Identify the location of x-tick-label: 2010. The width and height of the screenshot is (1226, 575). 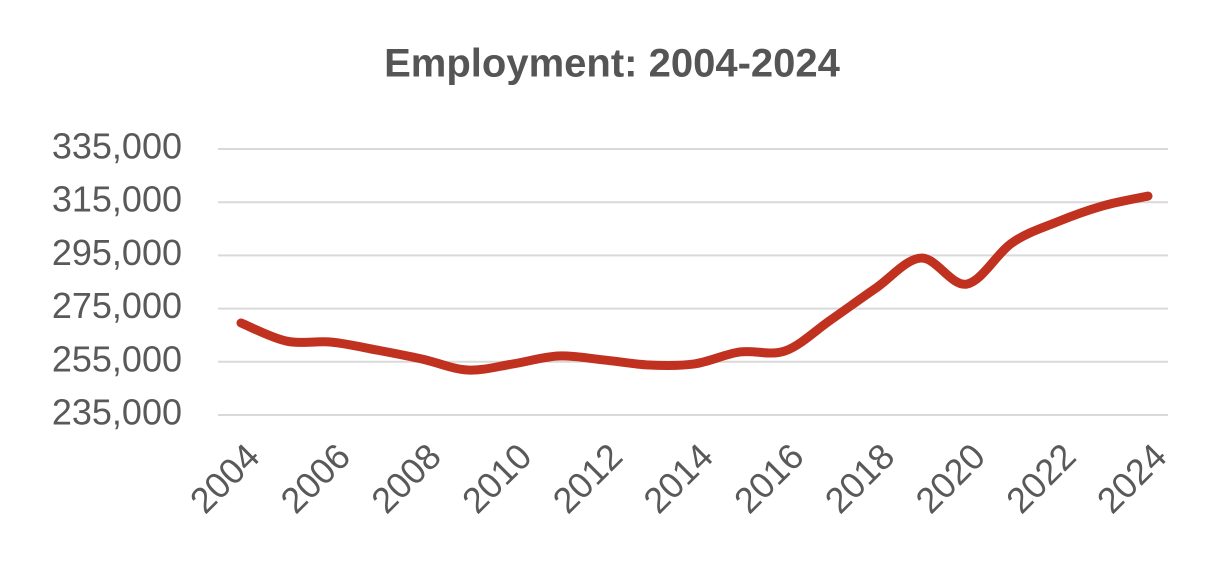
(497, 478).